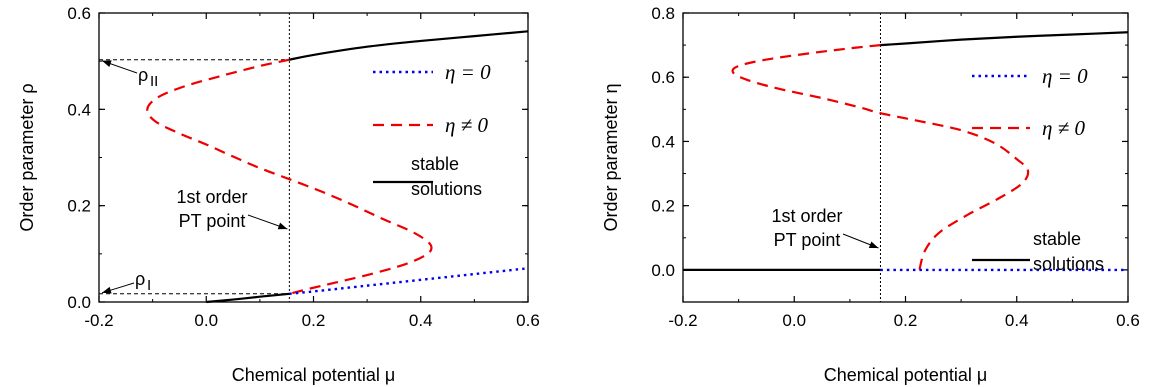  Describe the element at coordinates (611, 157) in the screenshot. I see `y-axis-title: Order parameter η` at that location.